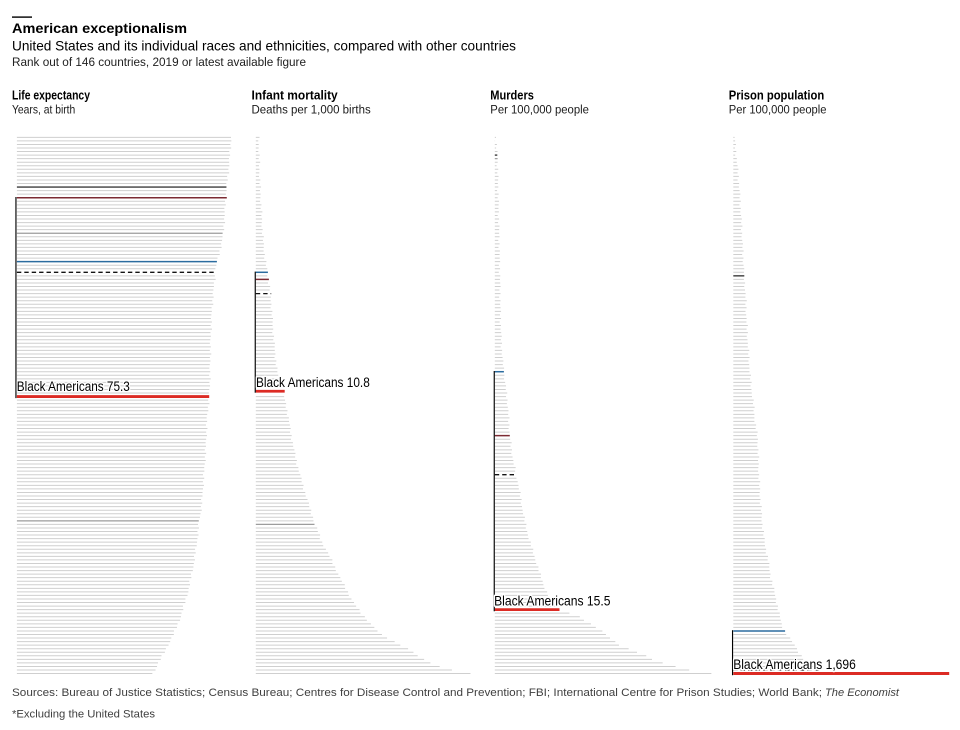  I want to click on svg-text: Deaths per 1,000 births, so click(311, 110).